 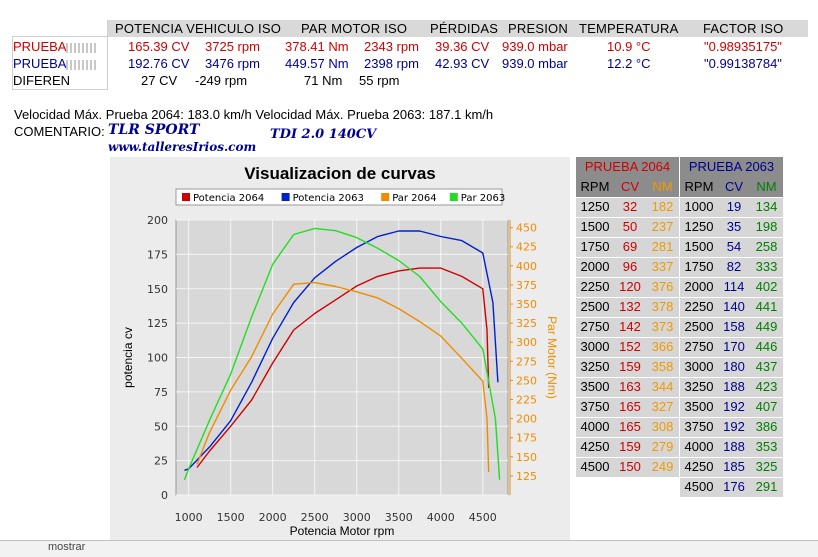 What do you see at coordinates (699, 306) in the screenshot?
I see `table-2063-cell-rpm: 2250` at bounding box center [699, 306].